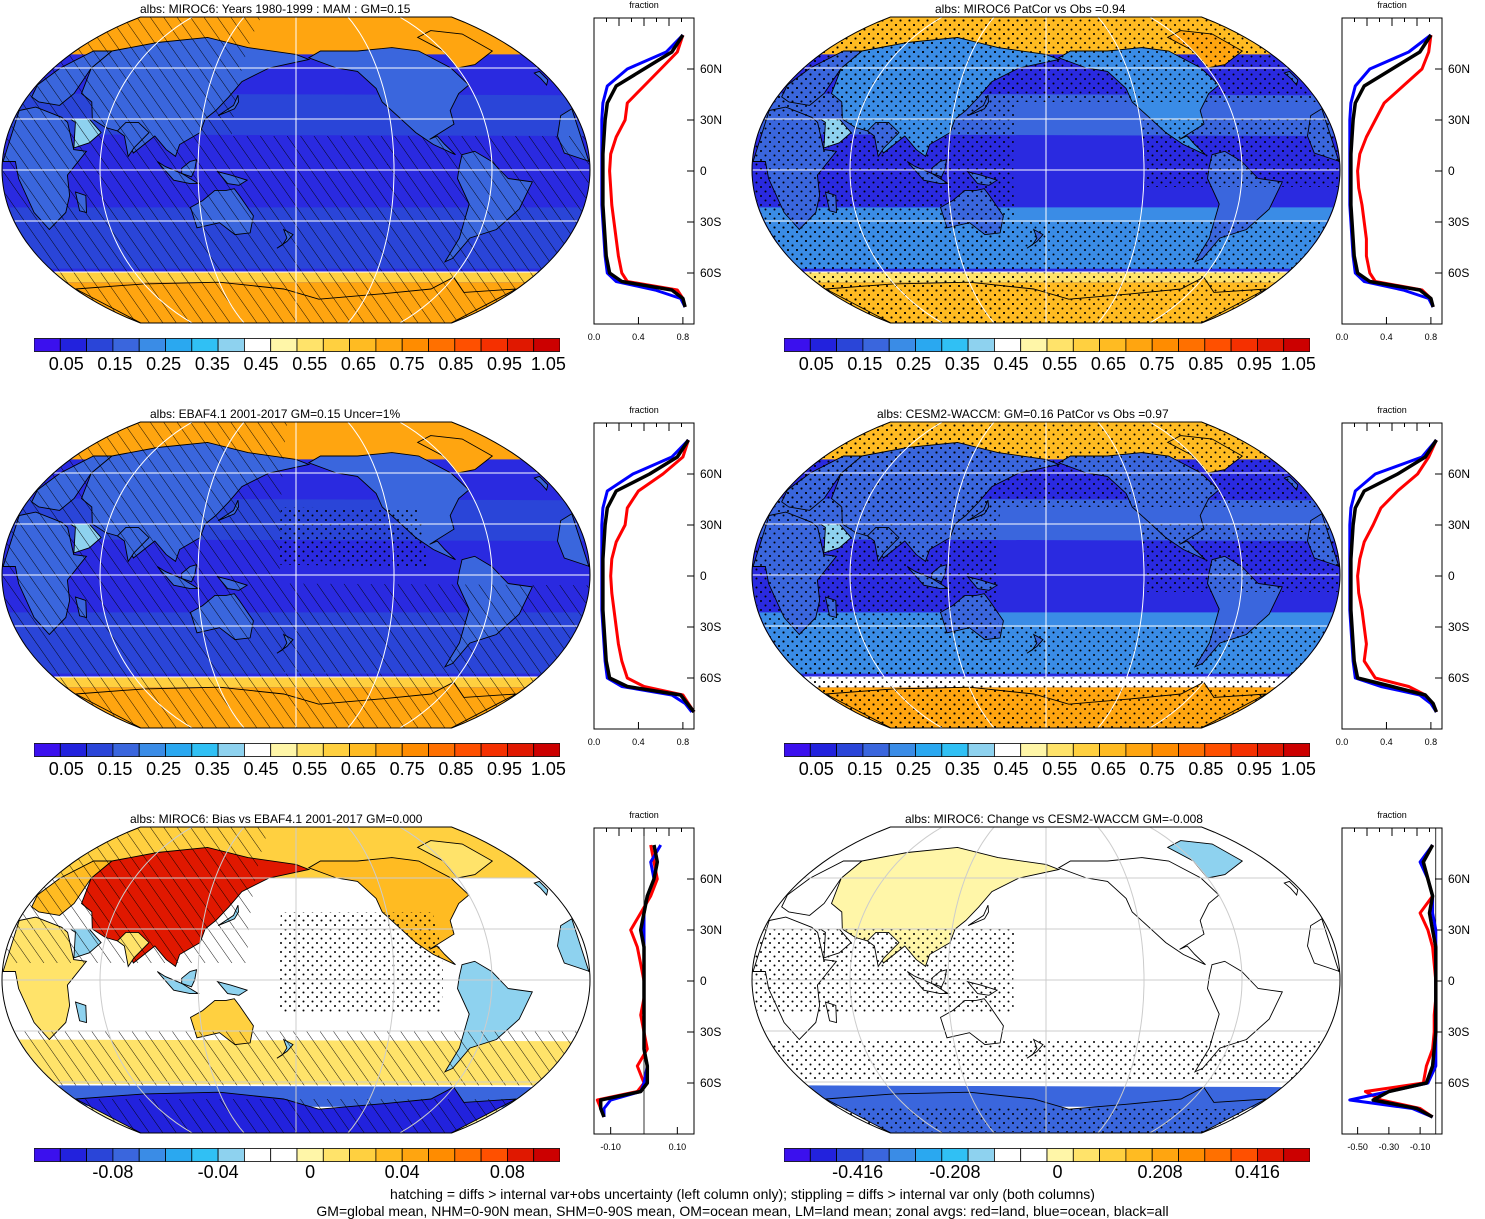  What do you see at coordinates (1047, 750) in the screenshot?
I see `colorbar-p4` at bounding box center [1047, 750].